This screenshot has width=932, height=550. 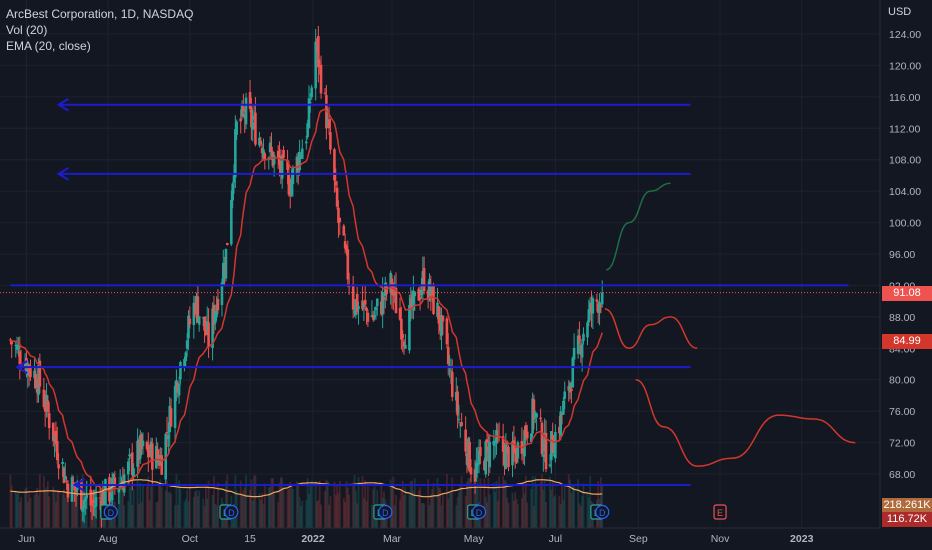 What do you see at coordinates (904, 129) in the screenshot?
I see `price-axis-tick-label: 112.00` at bounding box center [904, 129].